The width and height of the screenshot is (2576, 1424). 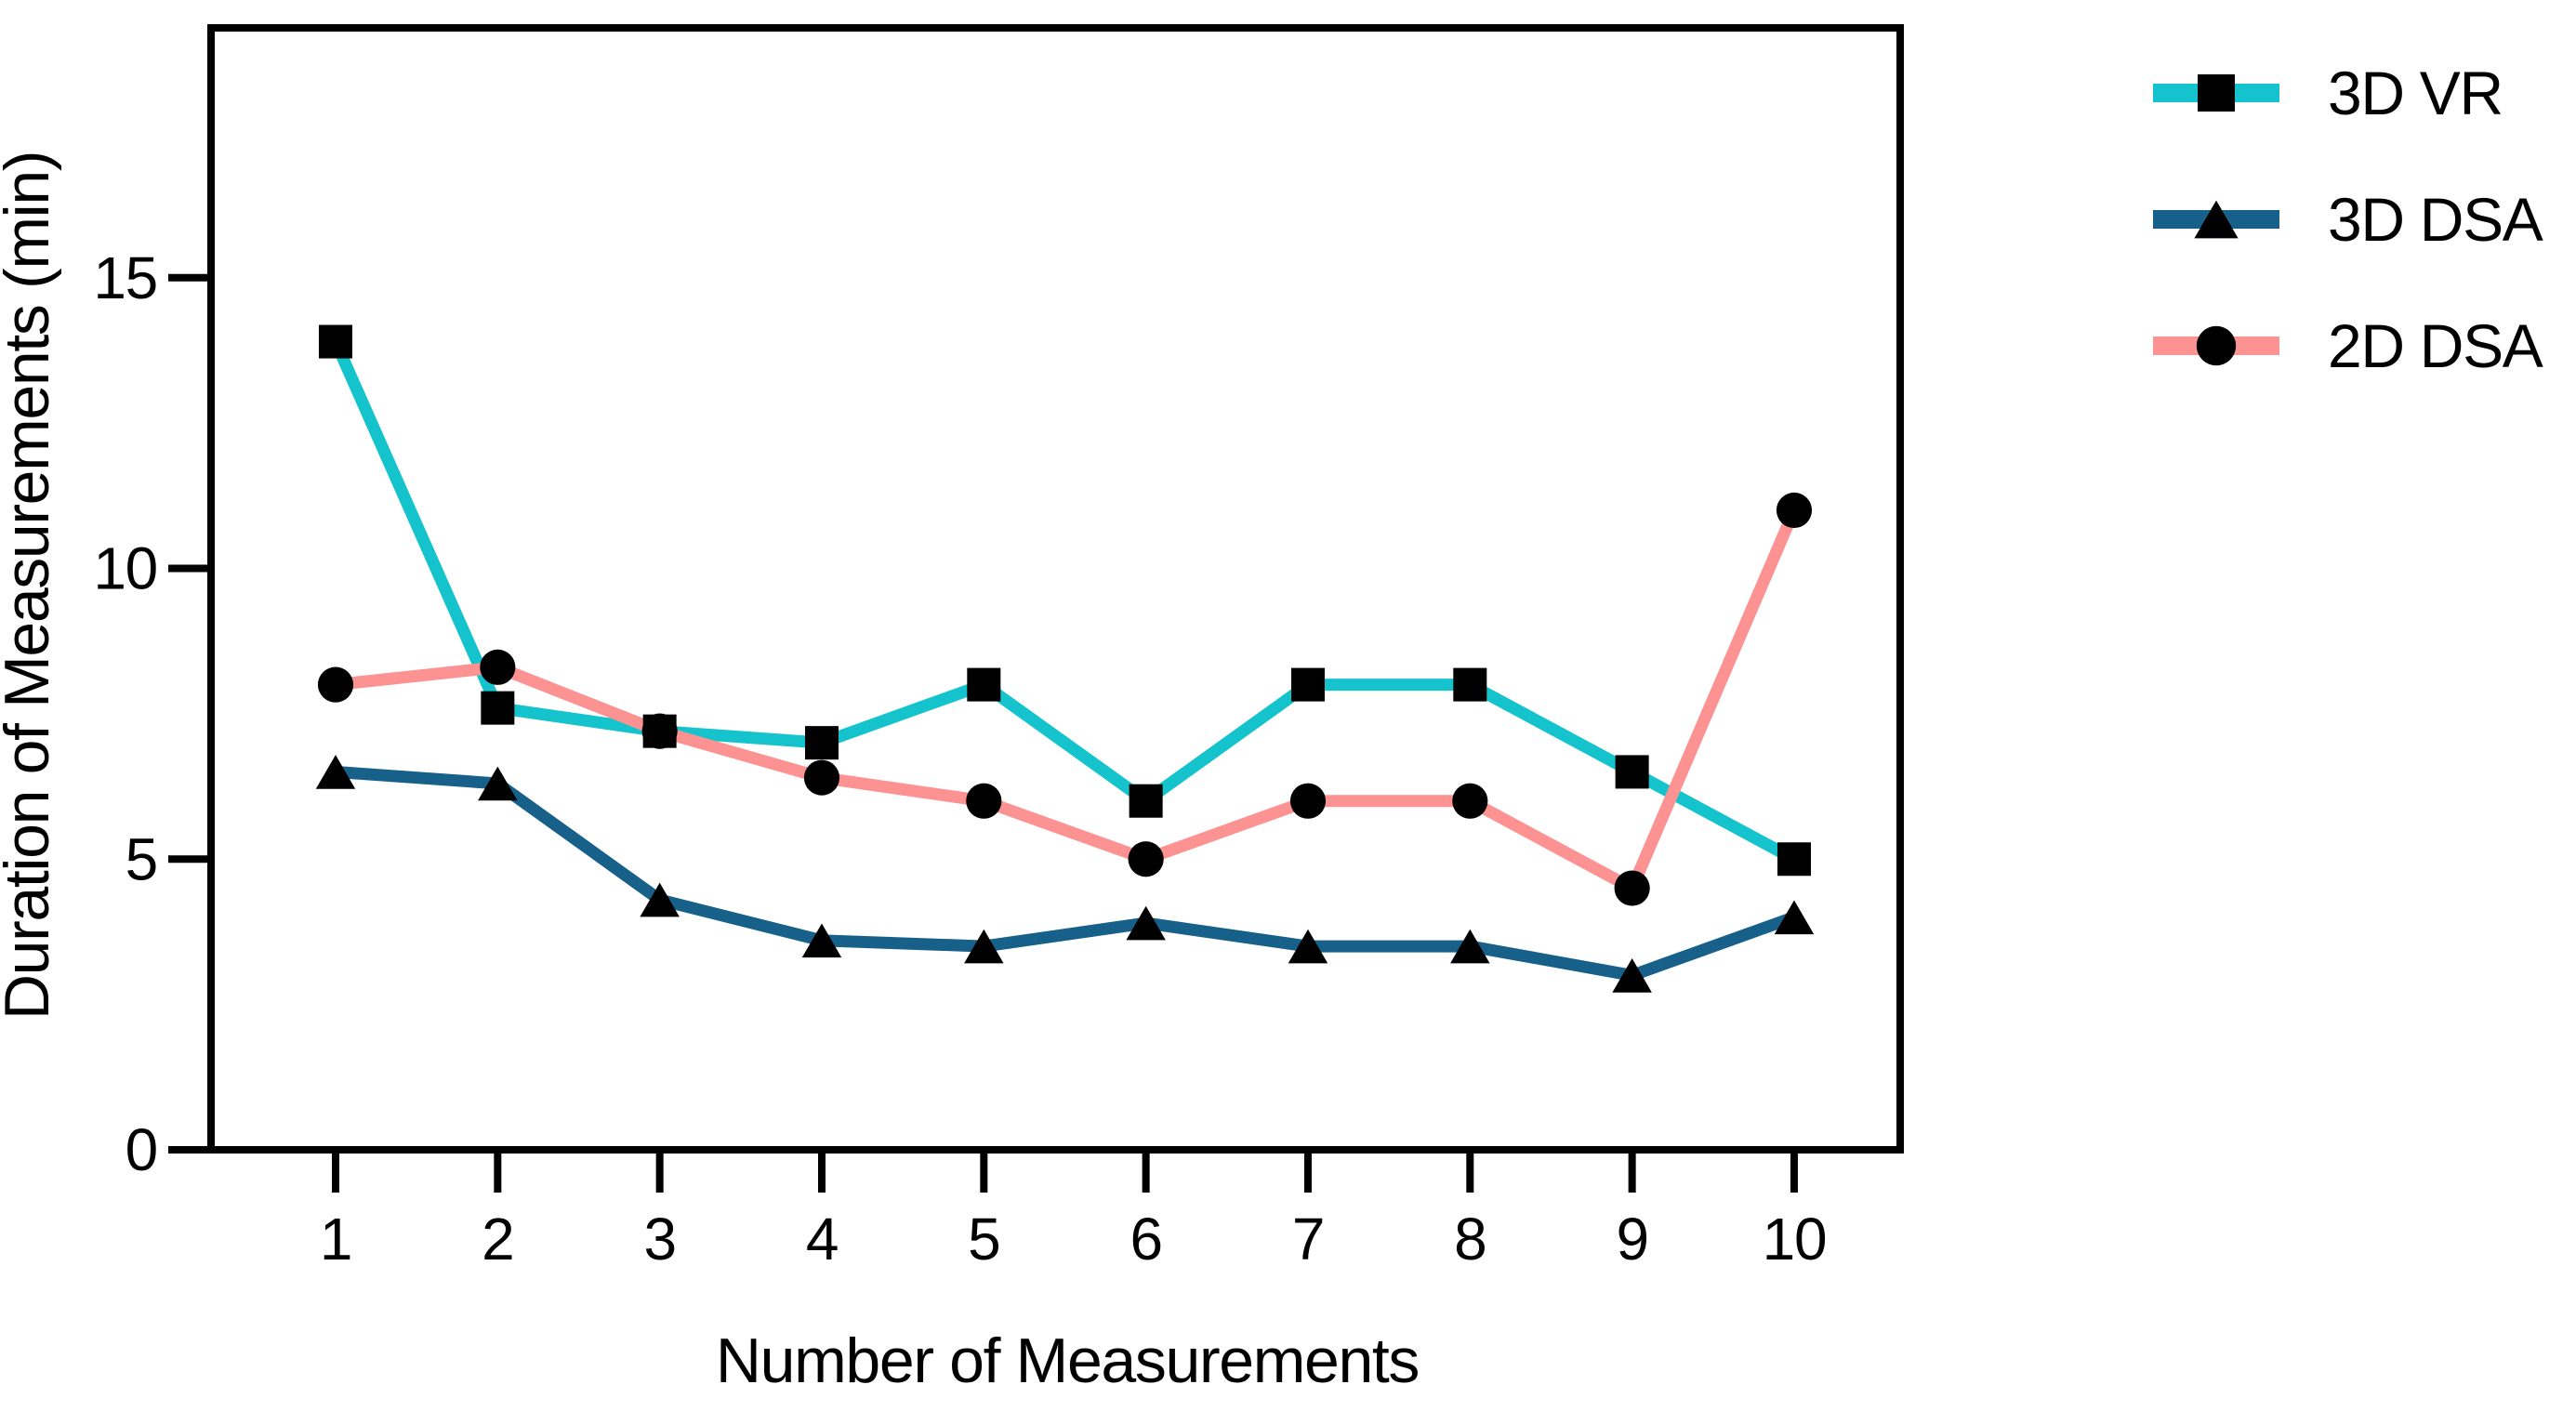 I want to click on legend-label: 2D DSA, so click(x=2435, y=345).